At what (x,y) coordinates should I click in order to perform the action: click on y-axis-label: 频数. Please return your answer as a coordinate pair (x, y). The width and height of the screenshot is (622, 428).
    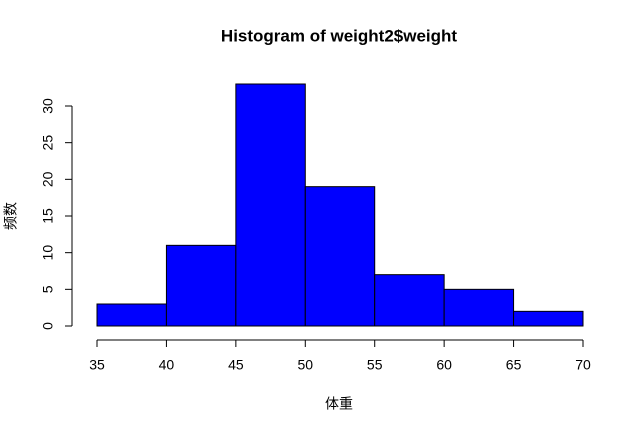
    Looking at the image, I should click on (11, 216).